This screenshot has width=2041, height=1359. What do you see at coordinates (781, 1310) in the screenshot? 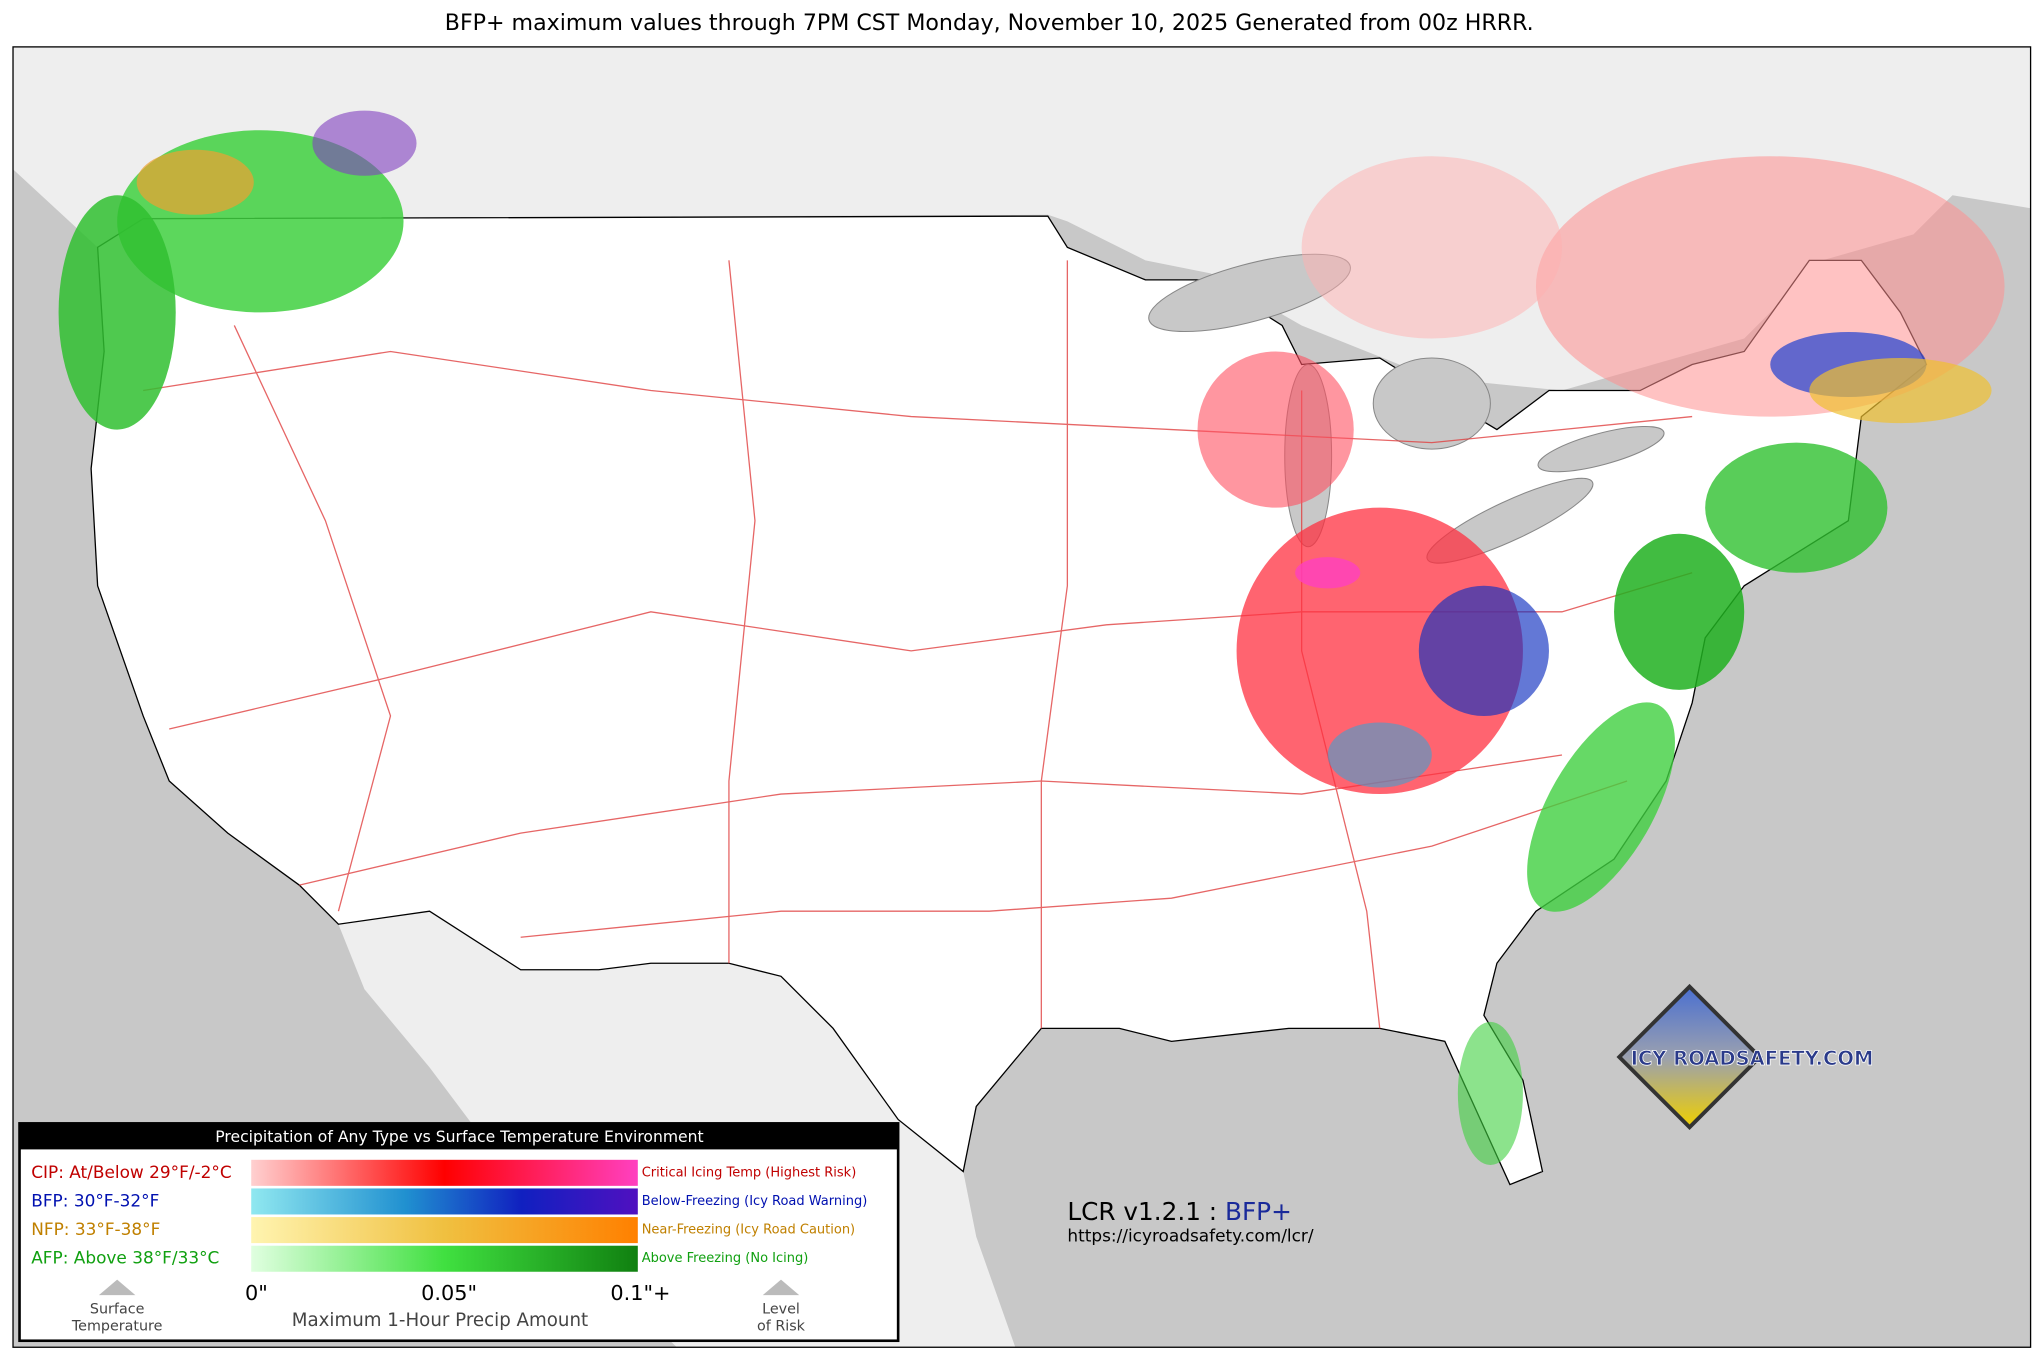
I see `right-caption: Level` at bounding box center [781, 1310].